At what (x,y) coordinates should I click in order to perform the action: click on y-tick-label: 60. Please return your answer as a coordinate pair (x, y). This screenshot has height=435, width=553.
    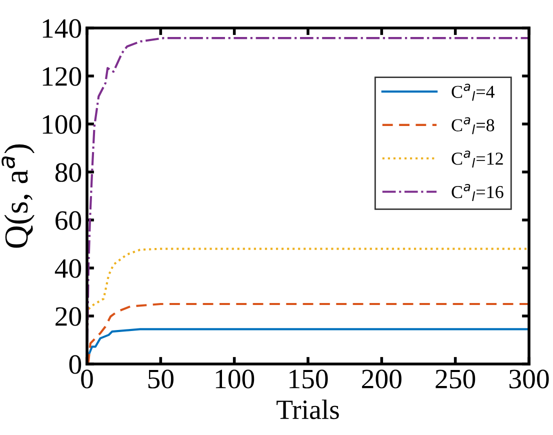
    Looking at the image, I should click on (69, 220).